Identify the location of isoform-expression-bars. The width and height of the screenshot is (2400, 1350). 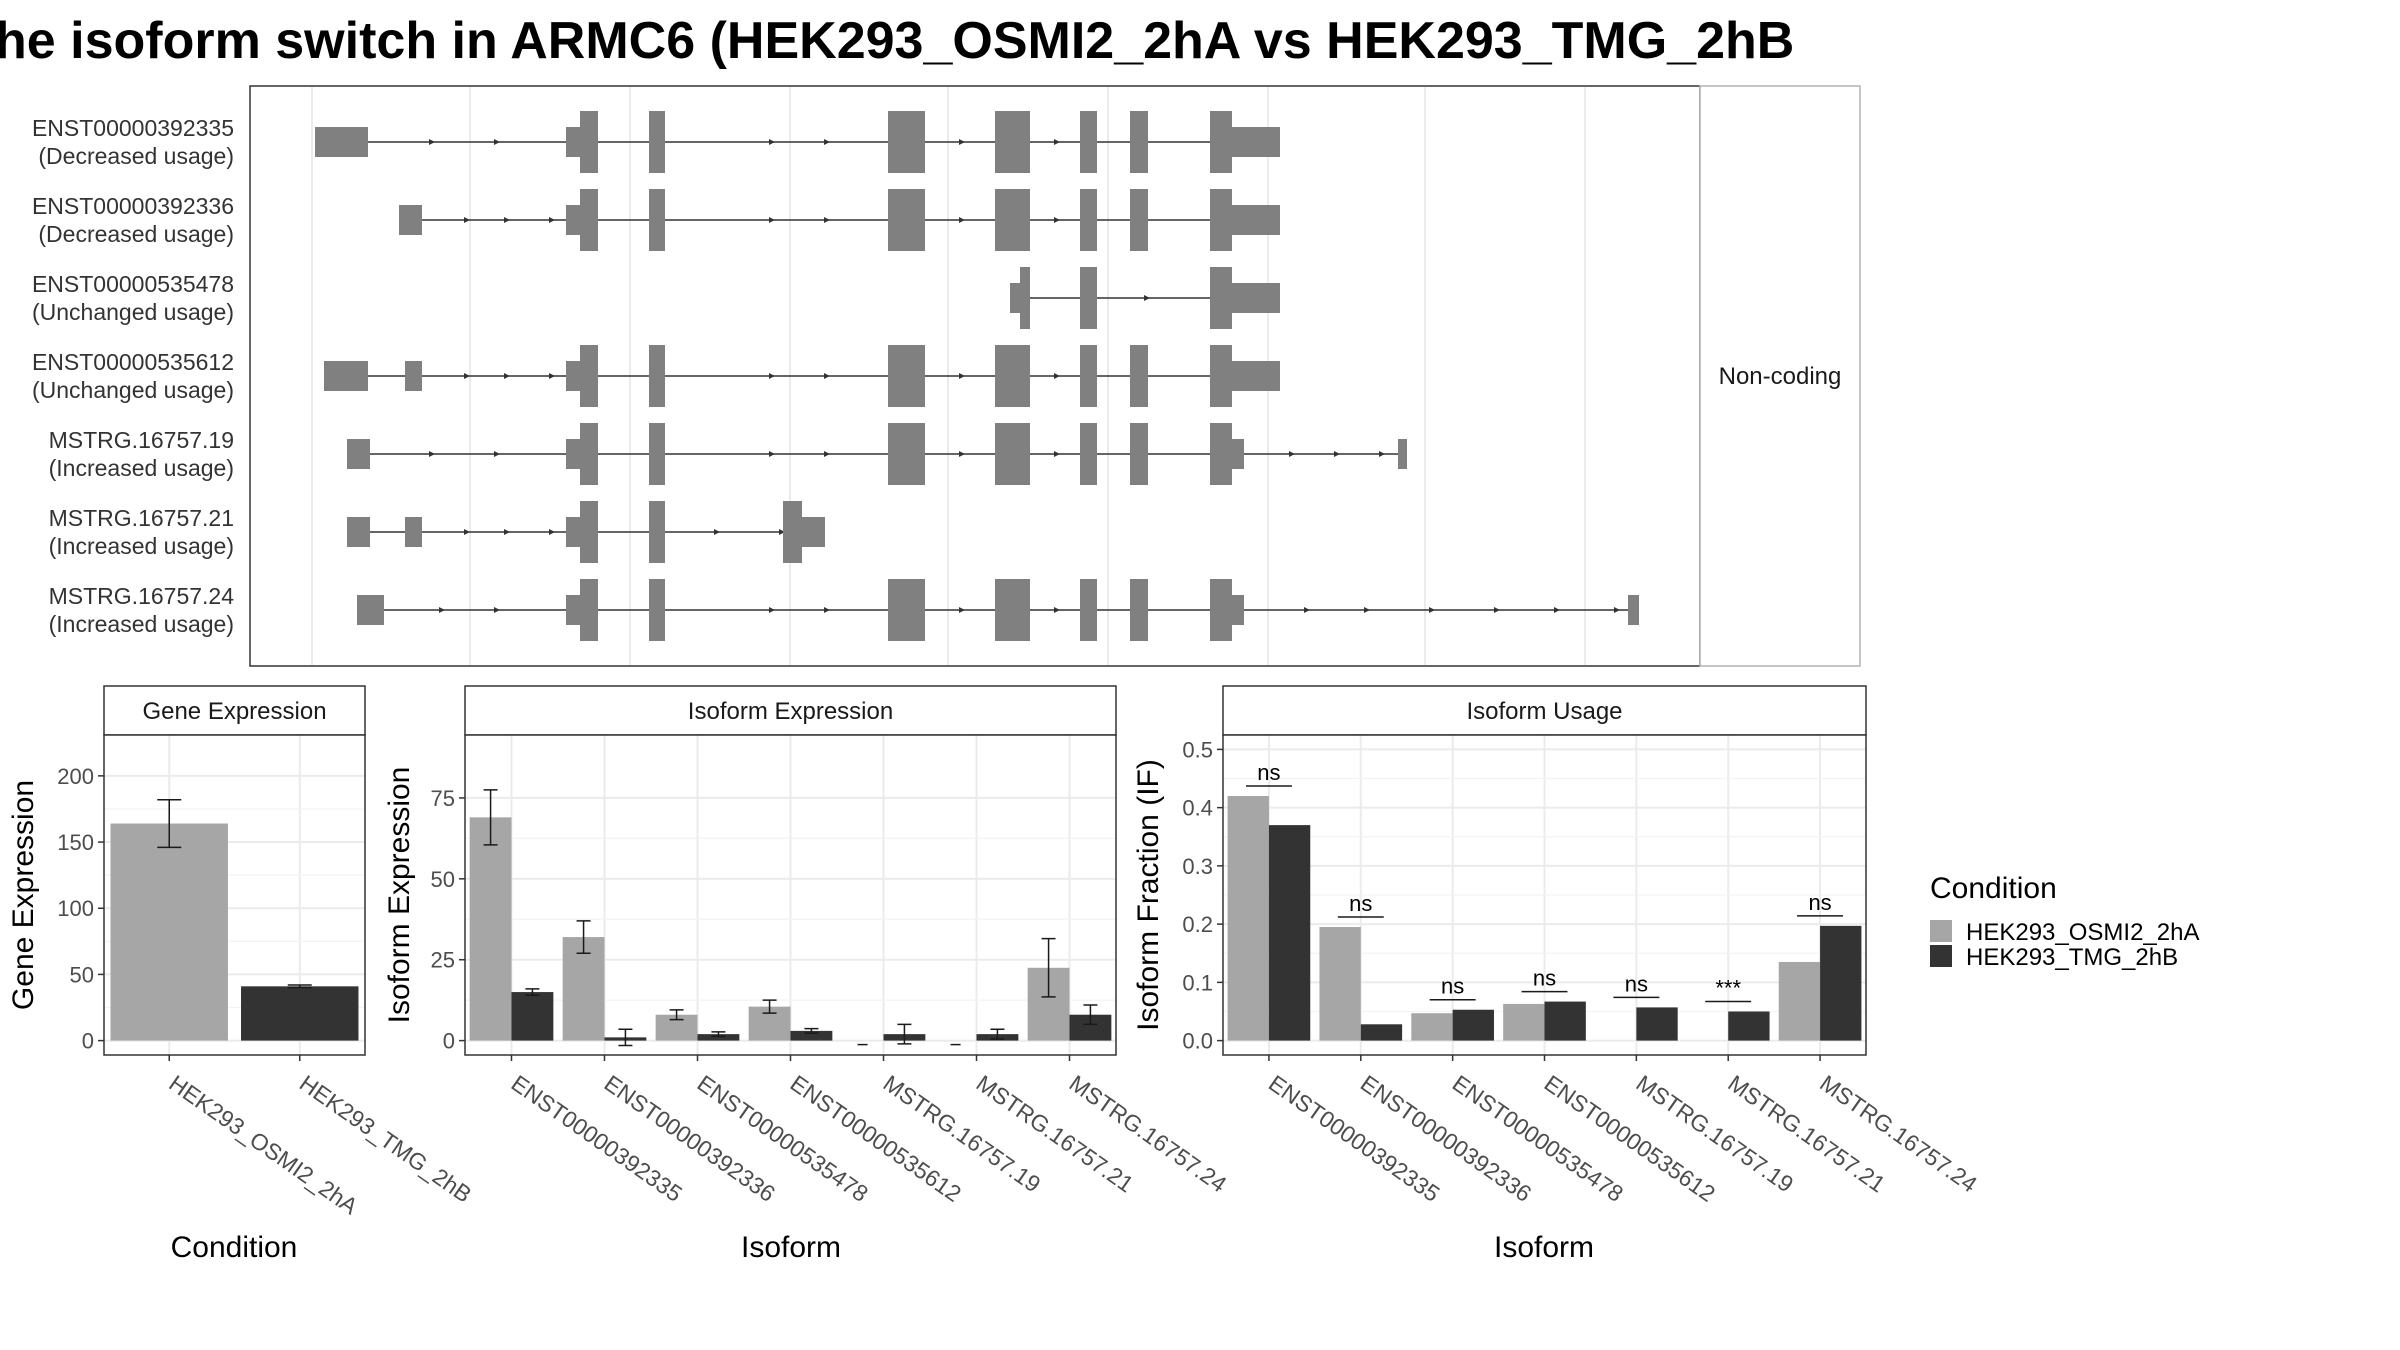
(790, 918).